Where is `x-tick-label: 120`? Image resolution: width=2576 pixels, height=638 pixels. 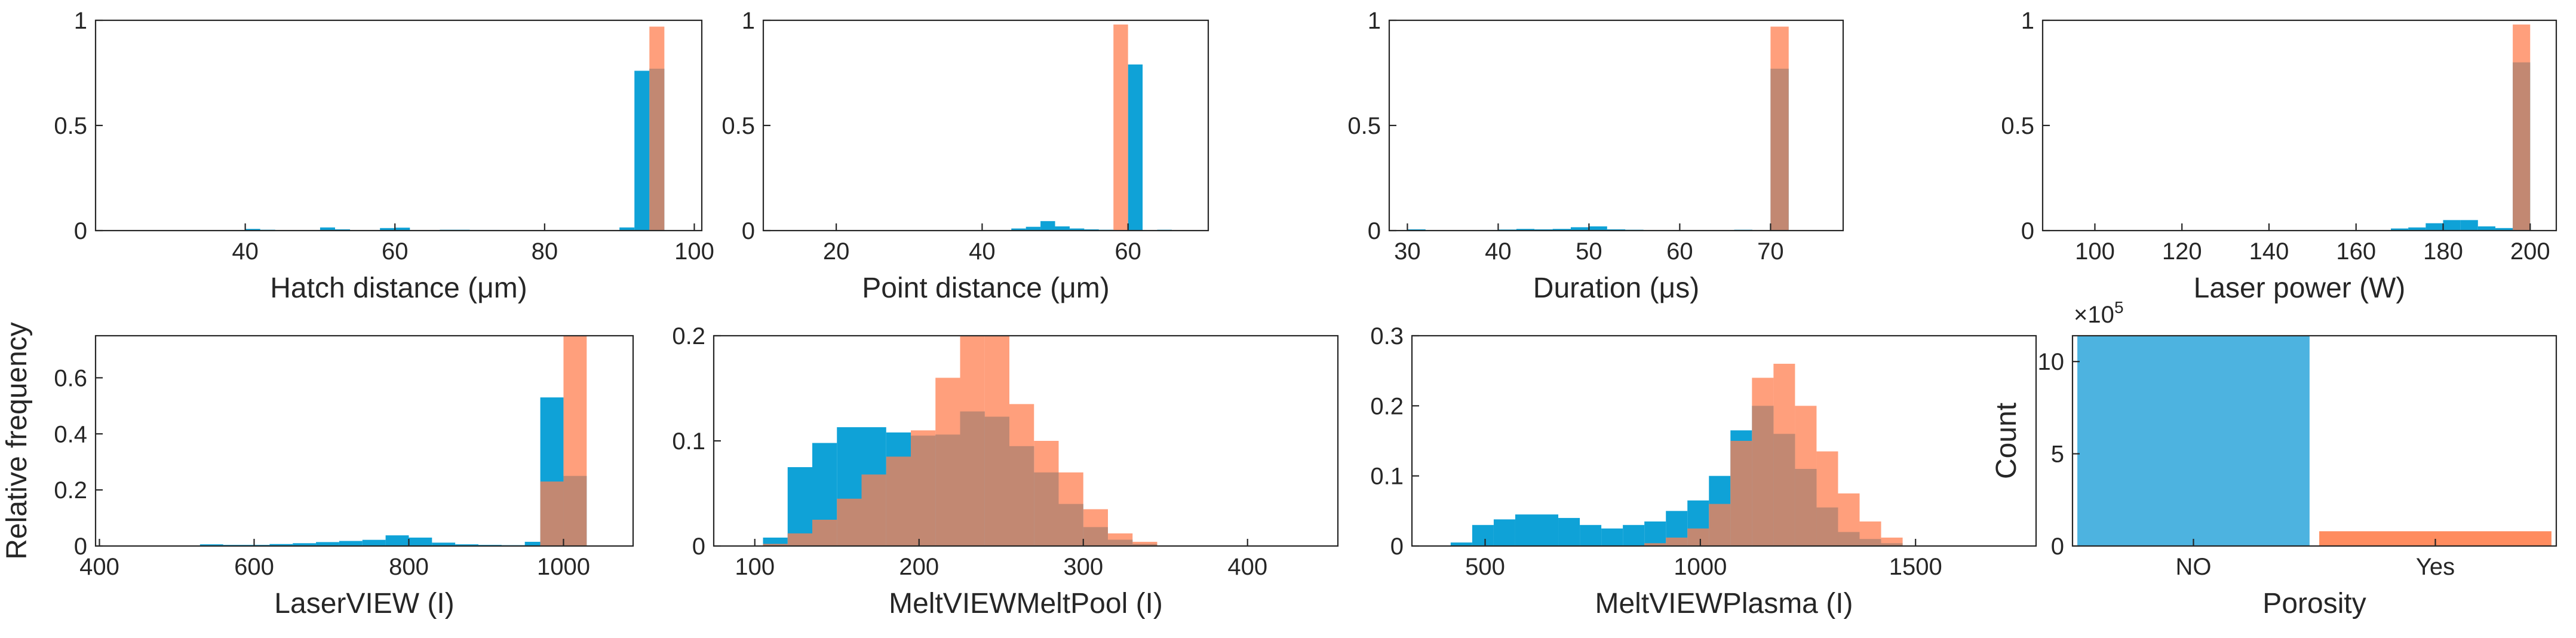 x-tick-label: 120 is located at coordinates (2182, 251).